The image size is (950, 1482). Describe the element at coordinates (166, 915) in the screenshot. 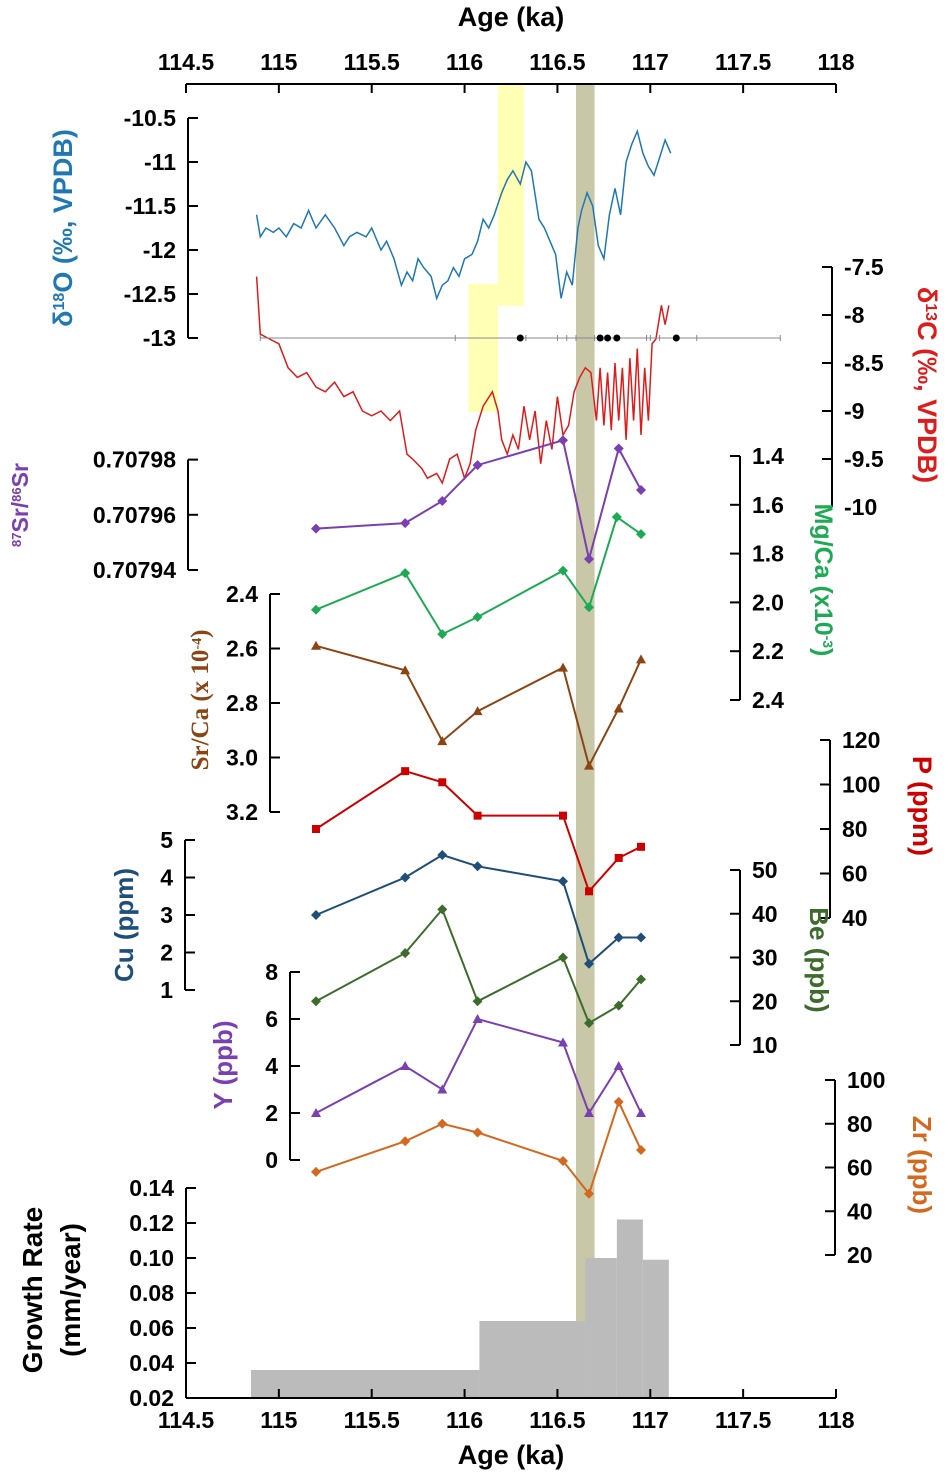

I see `y-tick-label-cu: 3` at that location.